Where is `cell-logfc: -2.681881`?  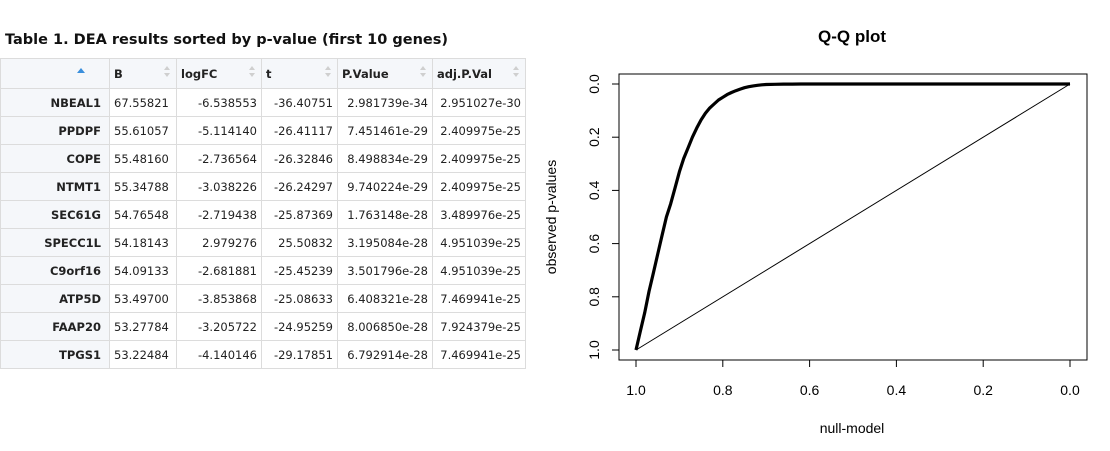
cell-logfc: -2.681881 is located at coordinates (219, 270).